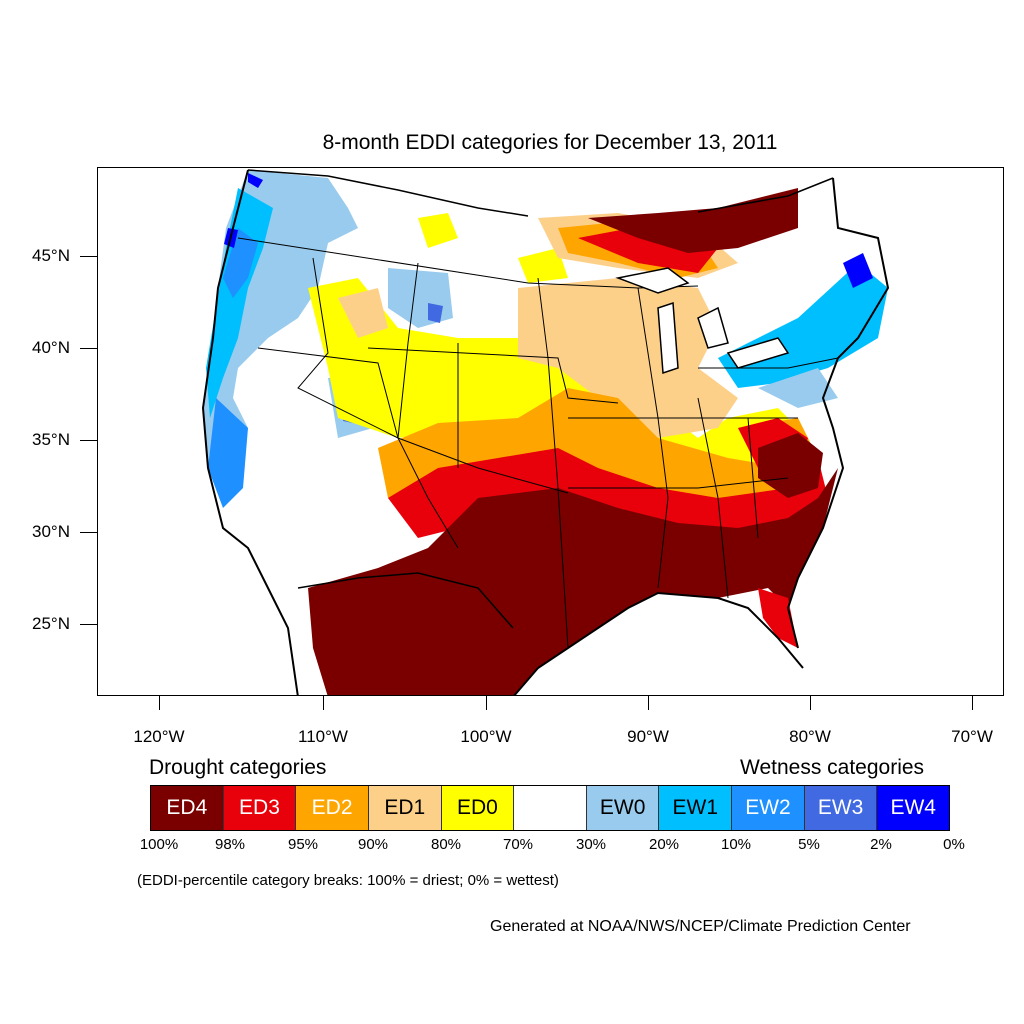 Image resolution: width=1024 pixels, height=1024 pixels. I want to click on break-label: 20%, so click(664, 844).